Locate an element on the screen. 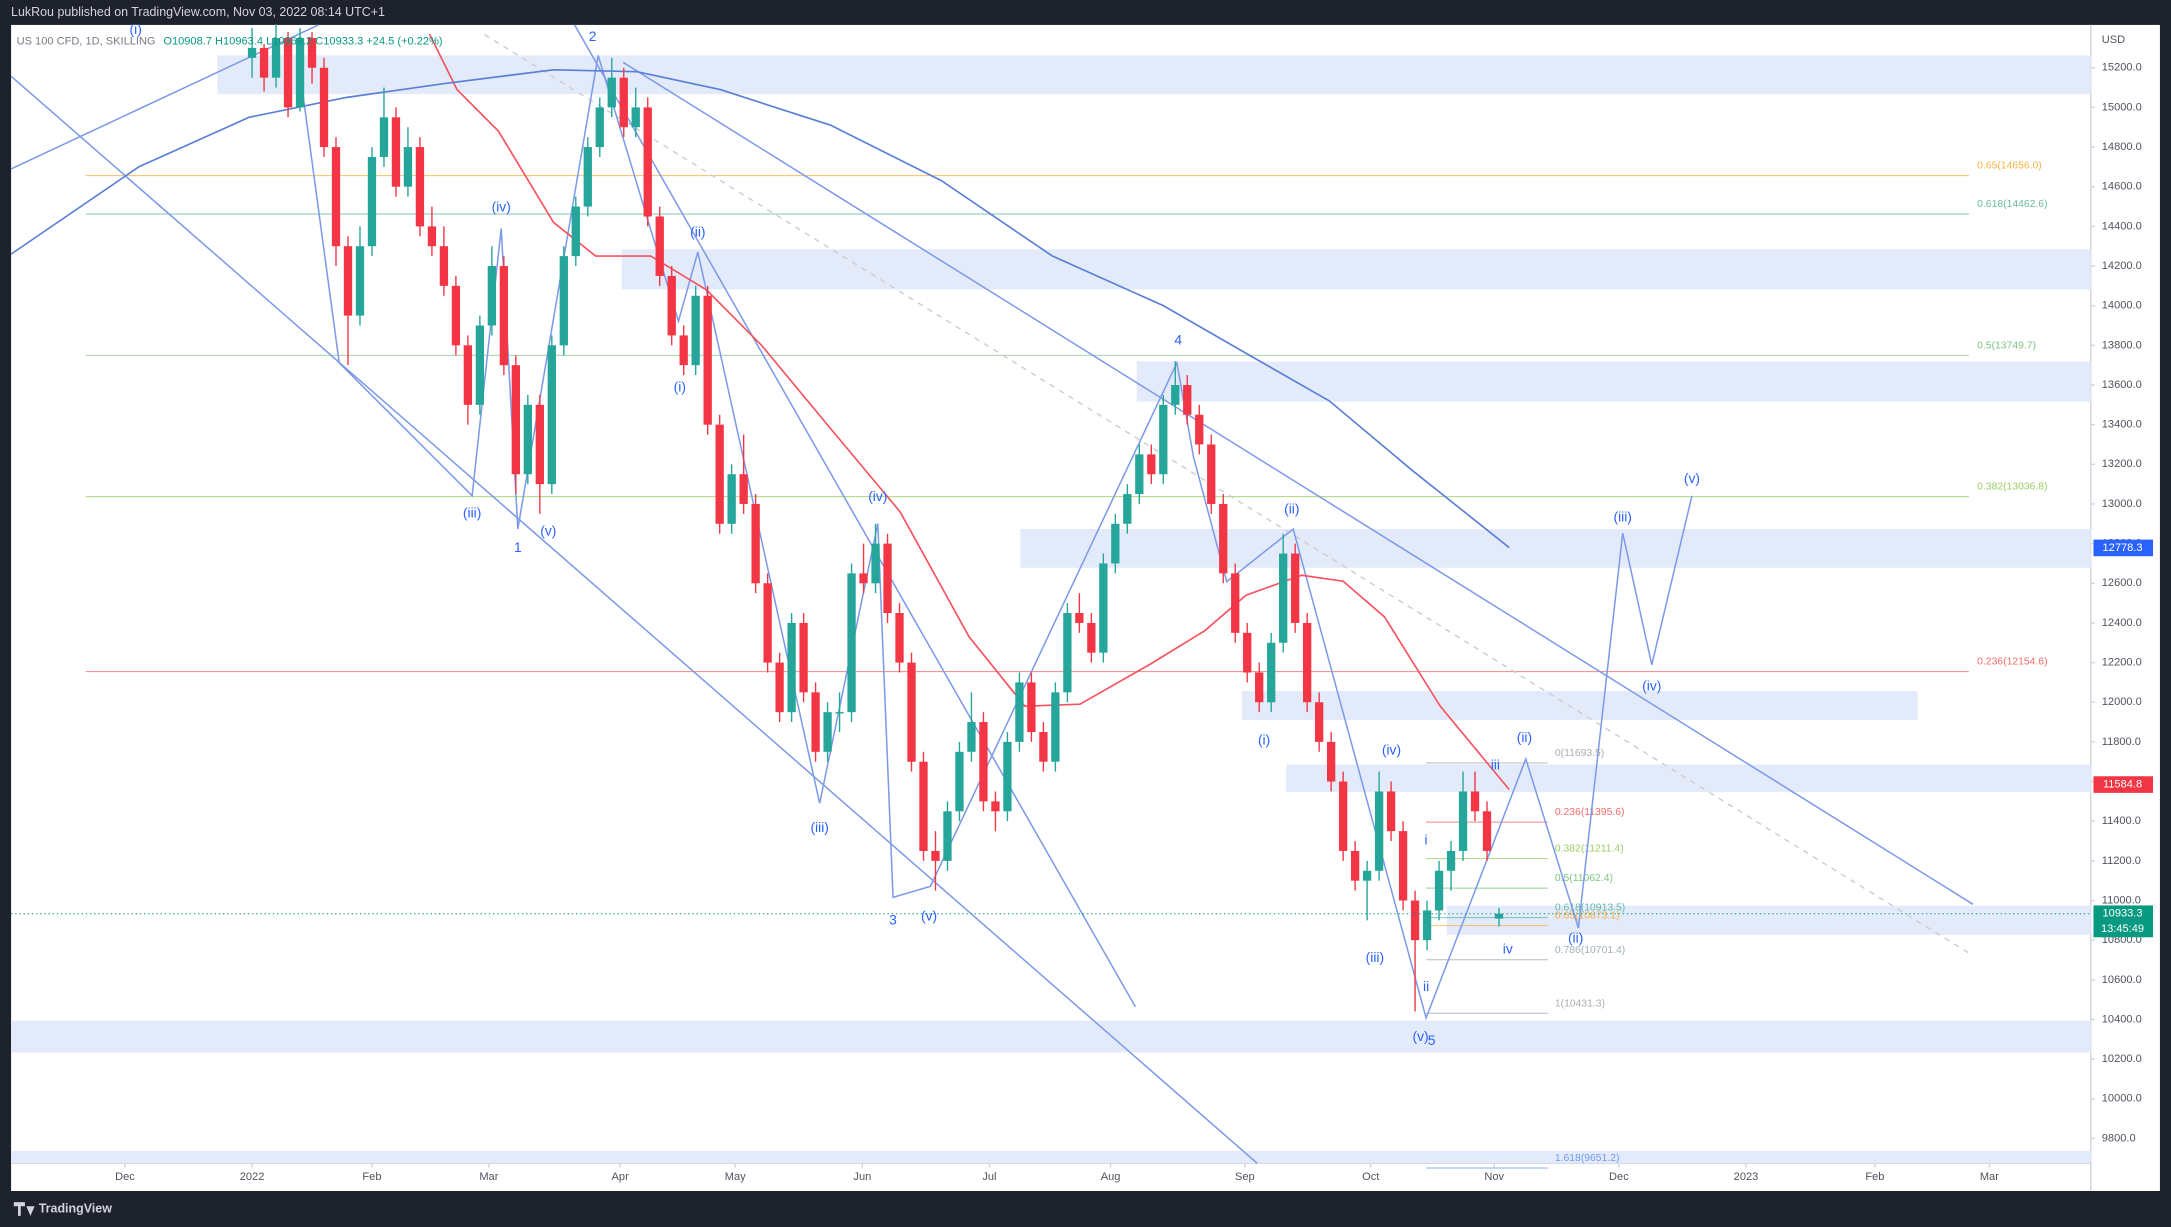 This screenshot has width=2171, height=1227. wave-label: (i) is located at coordinates (136, 29).